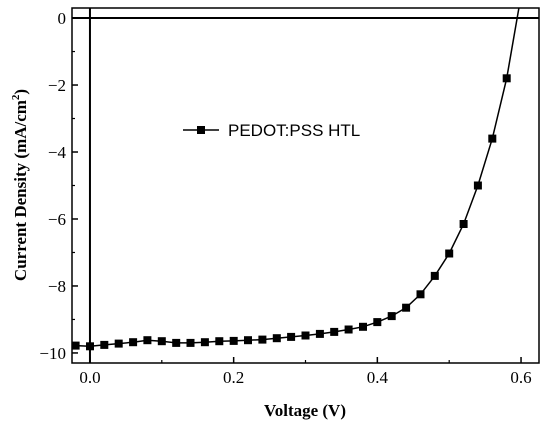 The image size is (550, 432). I want to click on legend: PEDOT:PSS HTL, so click(271, 130).